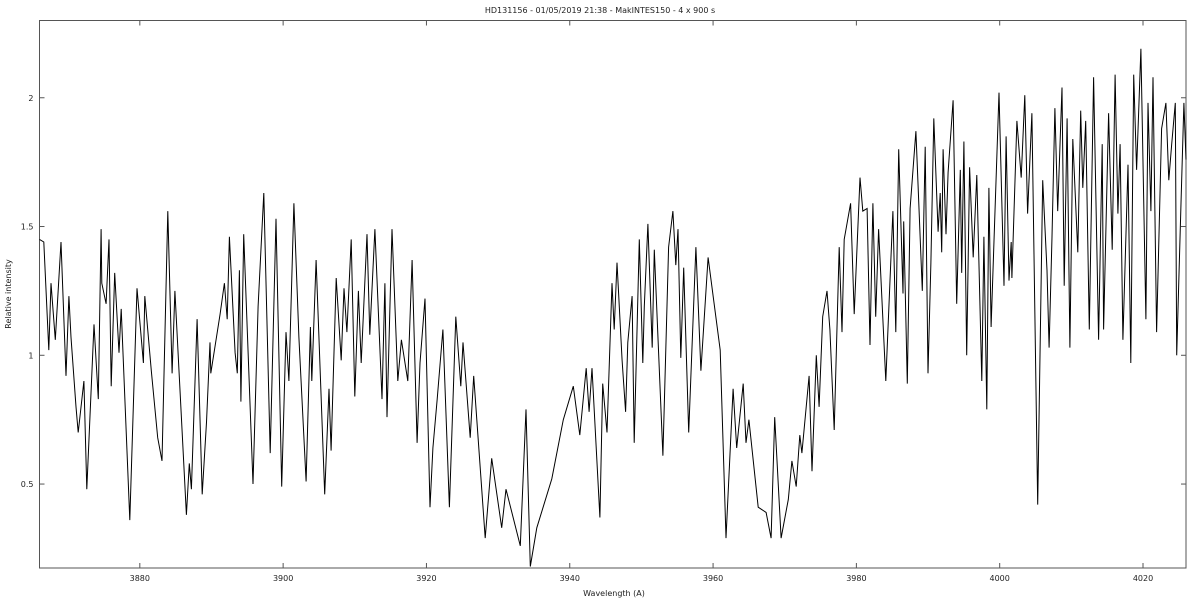 The image size is (1200, 600). What do you see at coordinates (8, 294) in the screenshot?
I see `y-axis-label: Relative intensity` at bounding box center [8, 294].